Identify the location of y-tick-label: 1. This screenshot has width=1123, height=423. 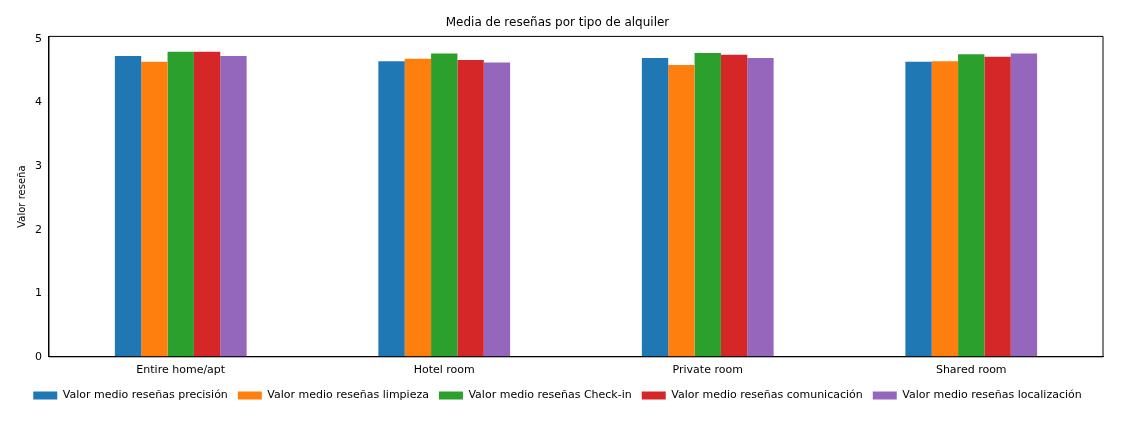
(38, 293).